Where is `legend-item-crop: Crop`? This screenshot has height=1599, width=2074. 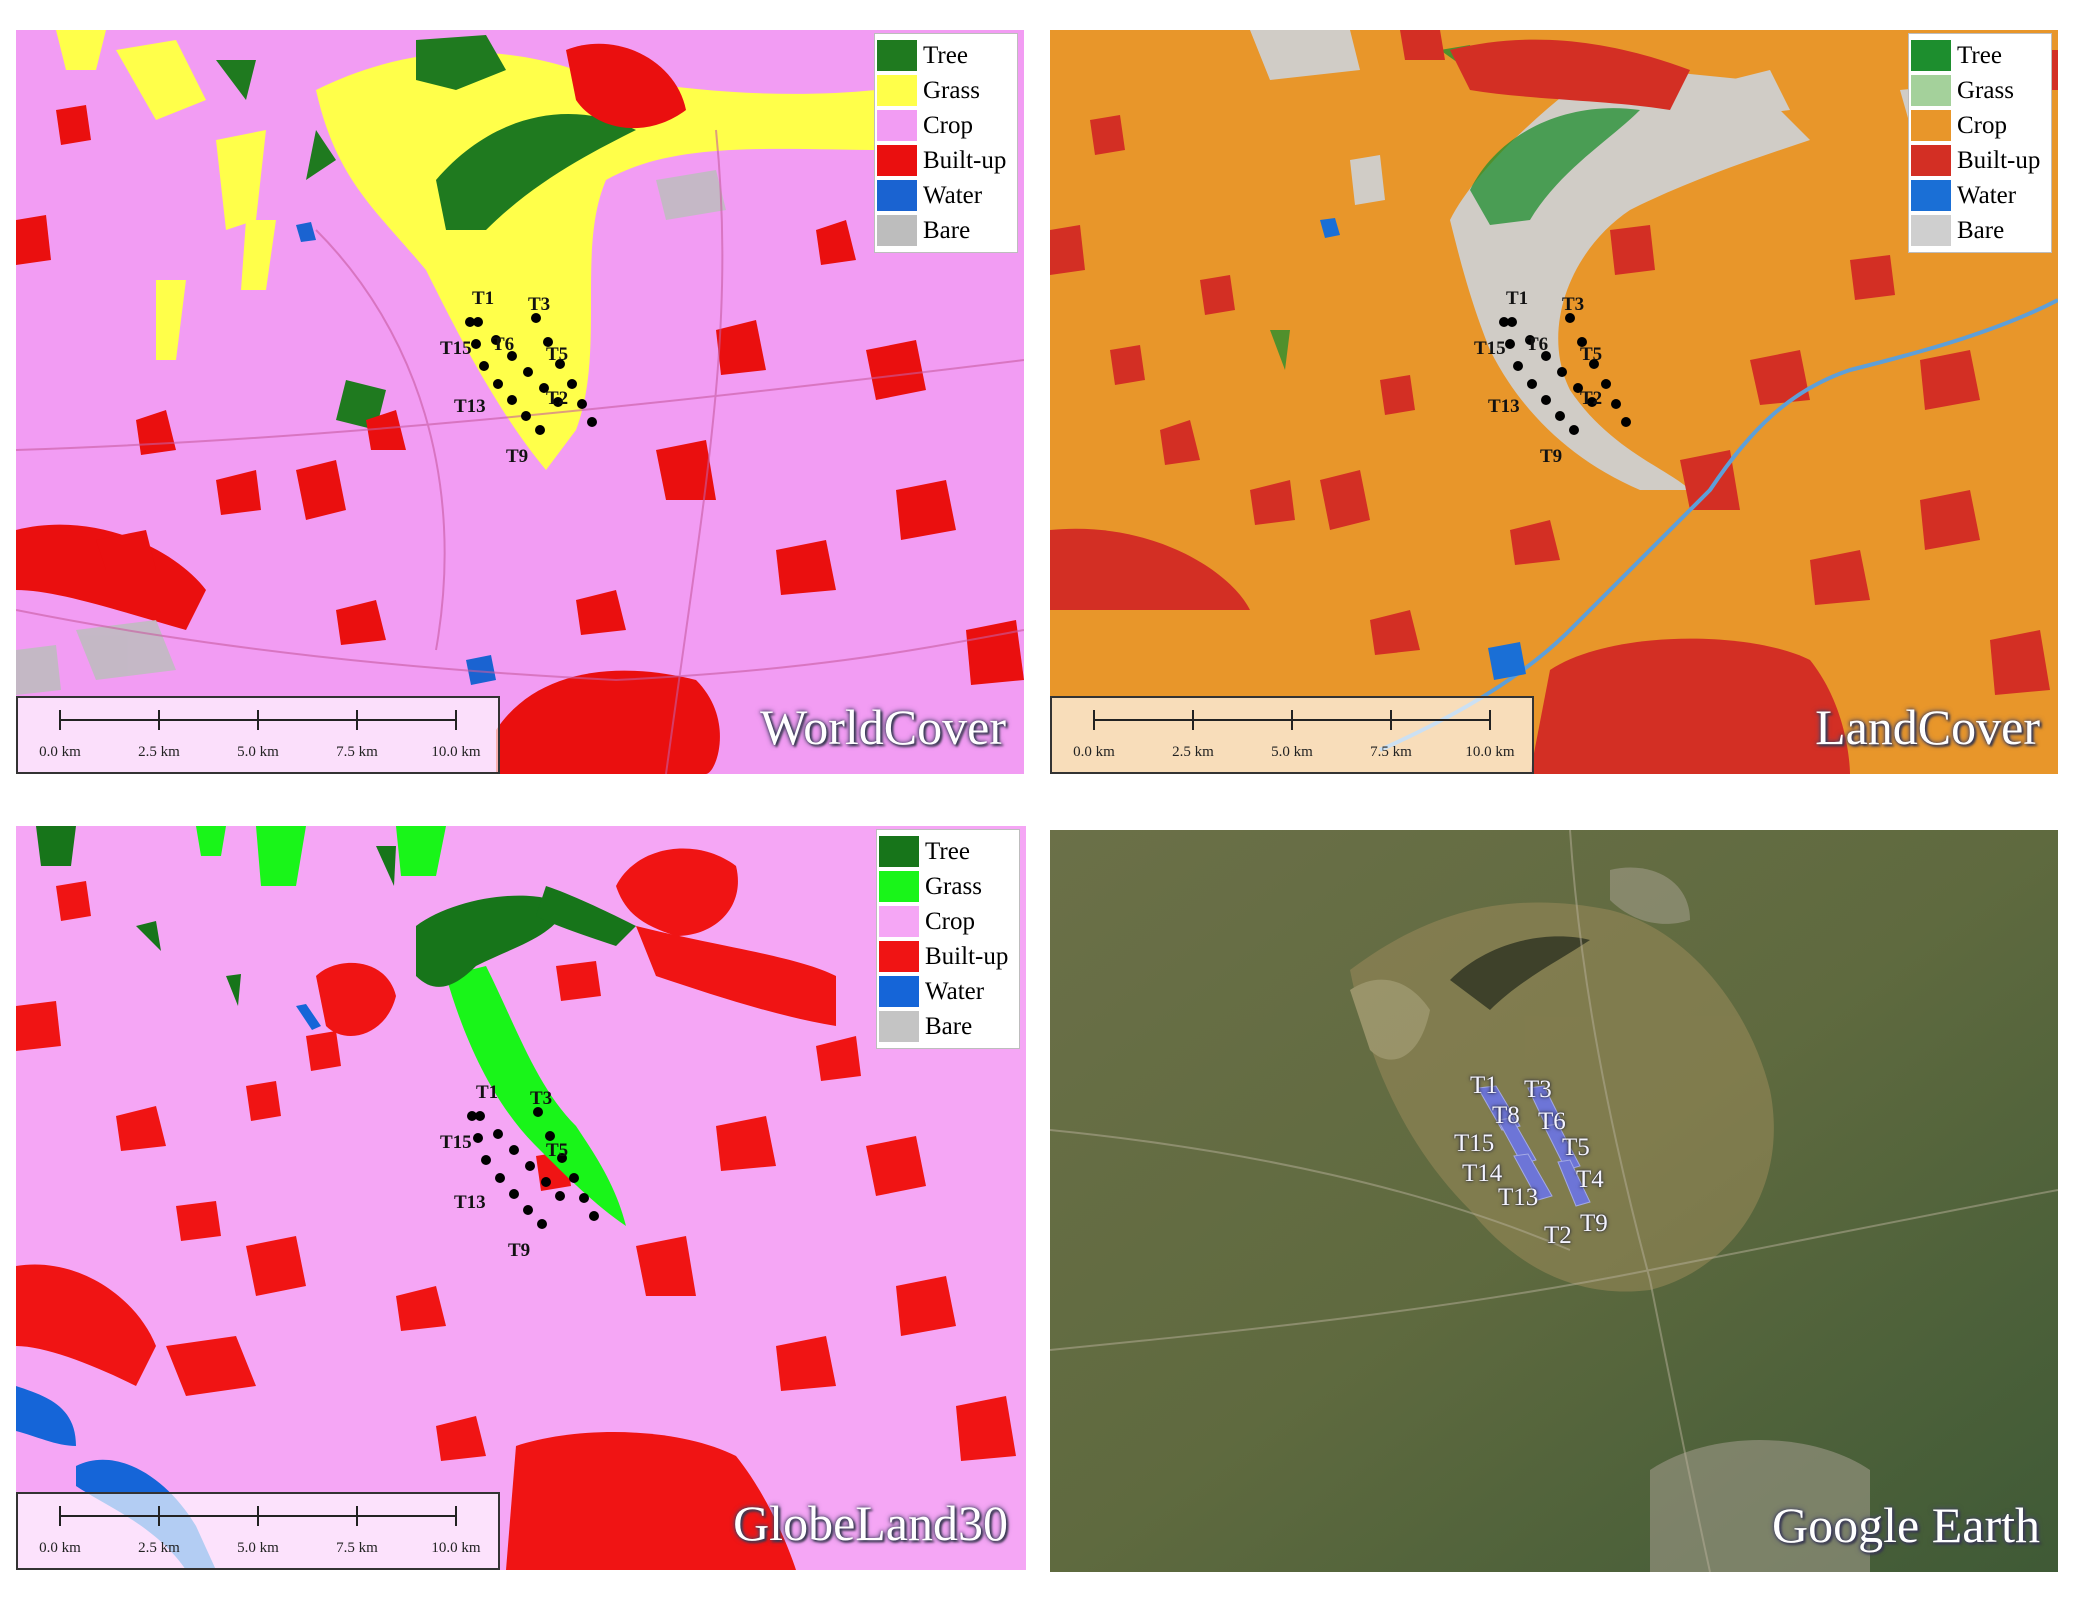 legend-item-crop: Crop is located at coordinates (946, 125).